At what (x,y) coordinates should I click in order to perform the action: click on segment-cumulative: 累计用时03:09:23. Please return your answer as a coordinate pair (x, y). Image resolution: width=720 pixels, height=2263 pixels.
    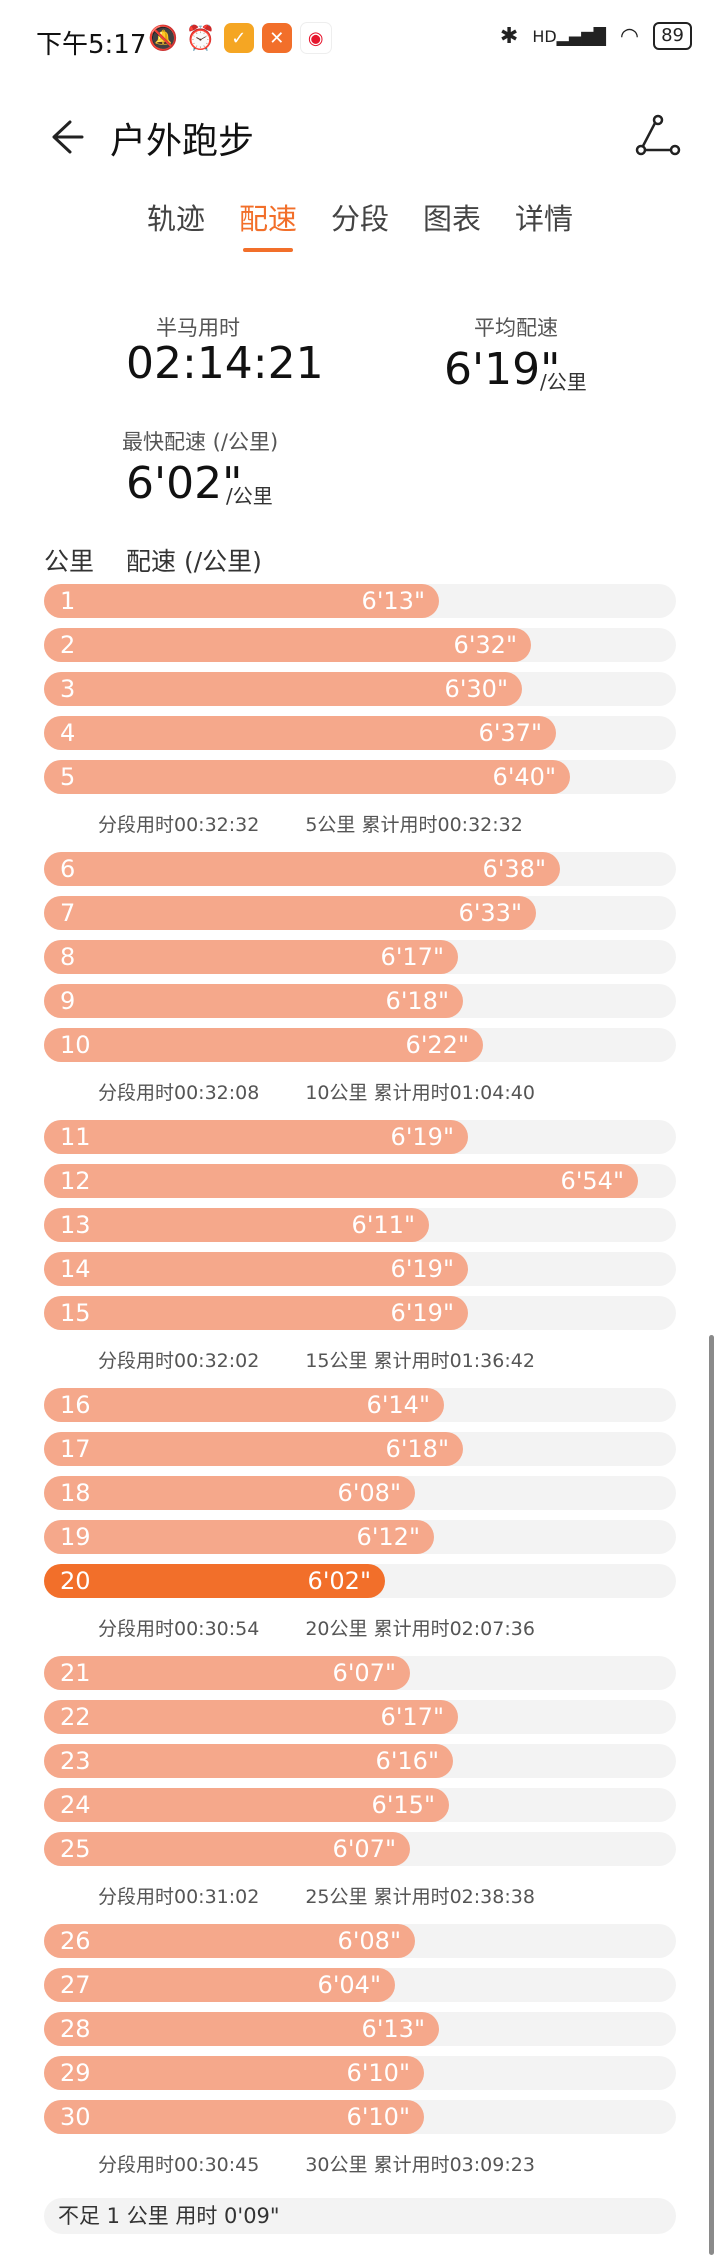
    Looking at the image, I should click on (454, 2165).